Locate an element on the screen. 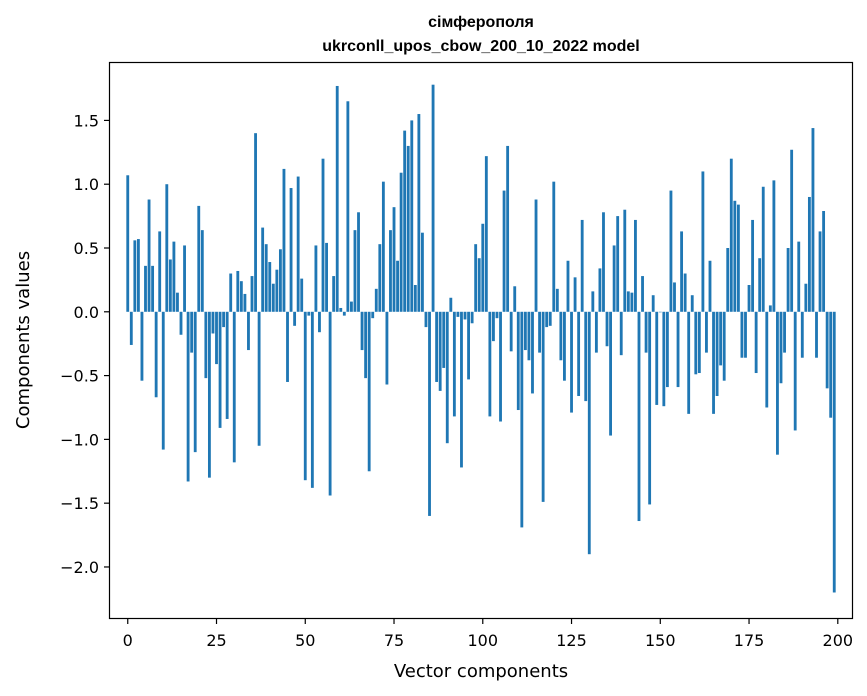  x-axis-ticks: 0 25 50 75 100 125 150 175 200 is located at coordinates (488, 634).